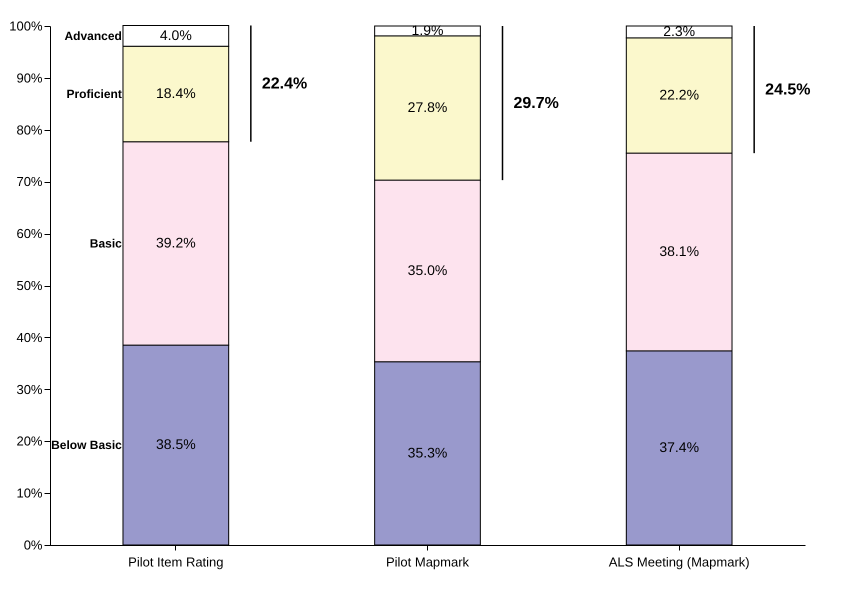 Image resolution: width=863 pixels, height=592 pixels. What do you see at coordinates (176, 34) in the screenshot?
I see `data-label: 4.0%` at bounding box center [176, 34].